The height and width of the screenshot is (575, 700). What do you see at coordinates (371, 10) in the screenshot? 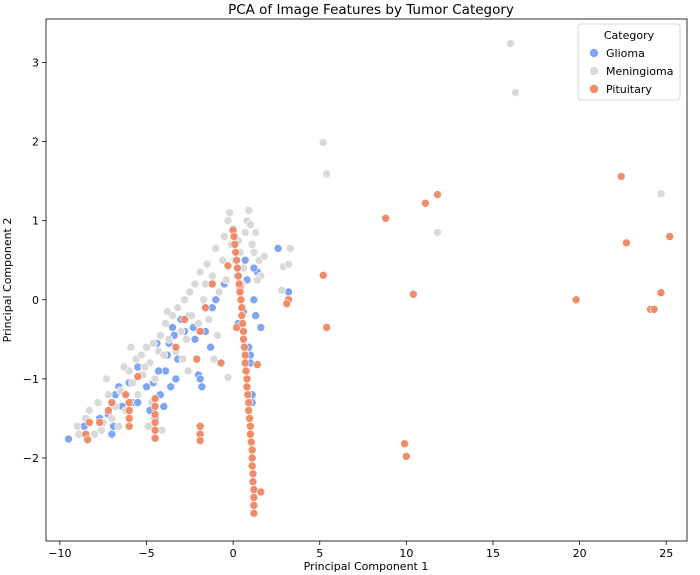
I see `chart-title: PCA of Image Features by Tumor Category` at bounding box center [371, 10].